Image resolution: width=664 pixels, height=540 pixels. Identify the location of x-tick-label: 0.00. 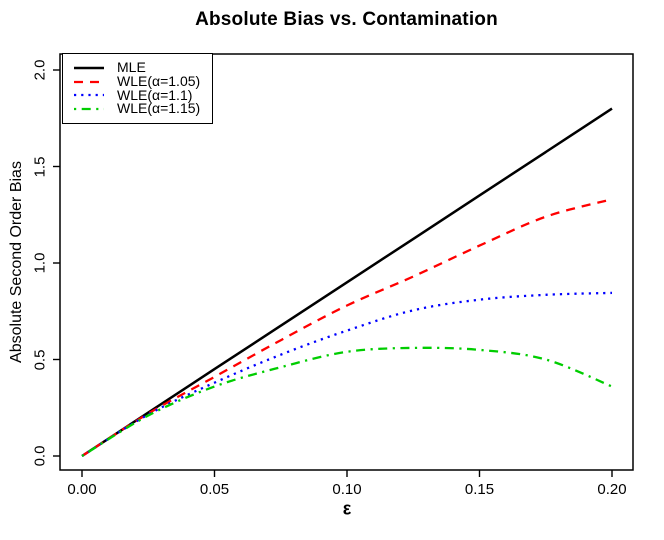
(82, 489).